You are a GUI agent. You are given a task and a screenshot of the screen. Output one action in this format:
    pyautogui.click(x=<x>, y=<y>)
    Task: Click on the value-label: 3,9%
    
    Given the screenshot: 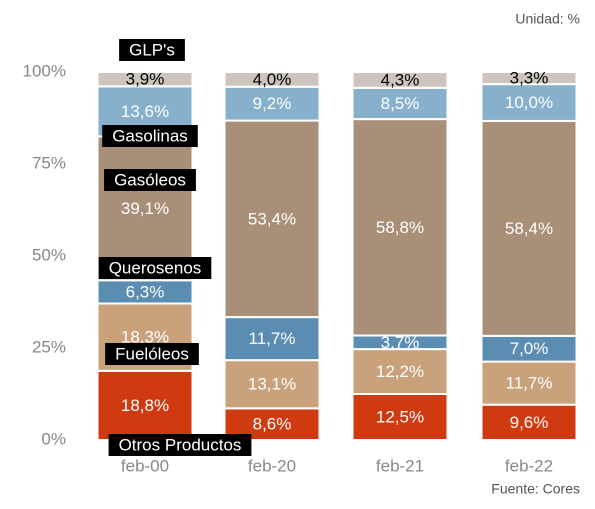 What is the action you would take?
    pyautogui.click(x=145, y=79)
    